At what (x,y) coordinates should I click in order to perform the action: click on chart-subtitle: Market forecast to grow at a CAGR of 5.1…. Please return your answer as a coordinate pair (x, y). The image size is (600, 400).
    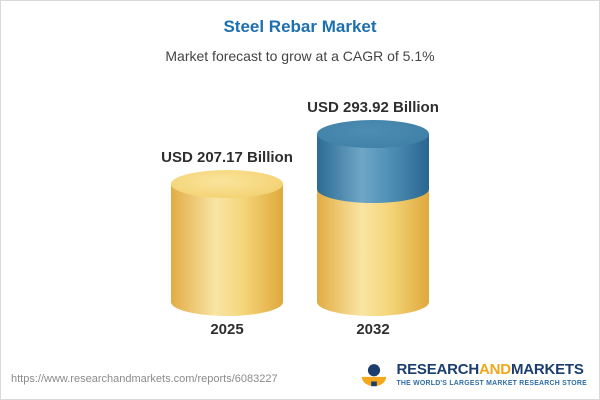
    Looking at the image, I should click on (300, 56).